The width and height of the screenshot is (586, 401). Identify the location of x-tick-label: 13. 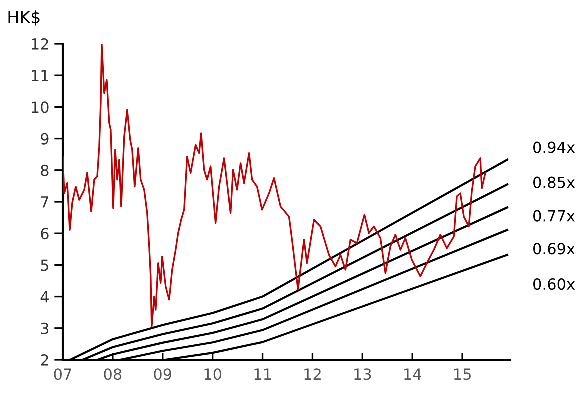
(363, 374).